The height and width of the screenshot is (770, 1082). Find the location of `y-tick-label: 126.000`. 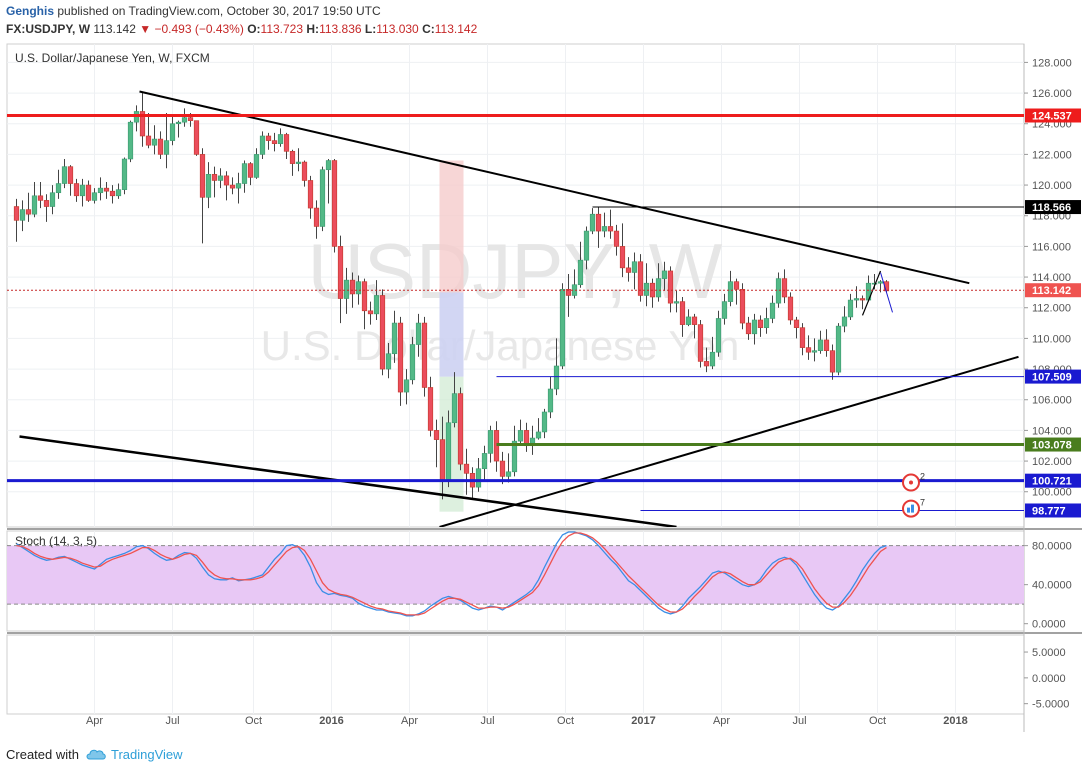

y-tick-label: 126.000 is located at coordinates (1052, 94).